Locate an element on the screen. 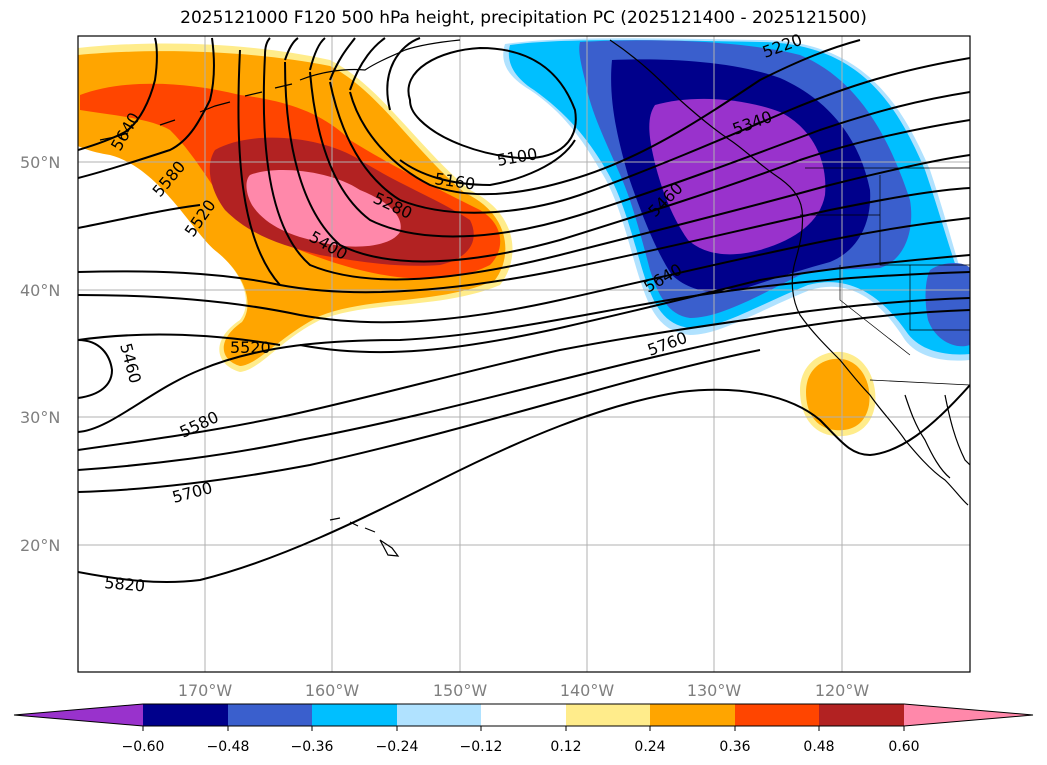 The image size is (1047, 765). contour-label: 5520 is located at coordinates (250, 347).